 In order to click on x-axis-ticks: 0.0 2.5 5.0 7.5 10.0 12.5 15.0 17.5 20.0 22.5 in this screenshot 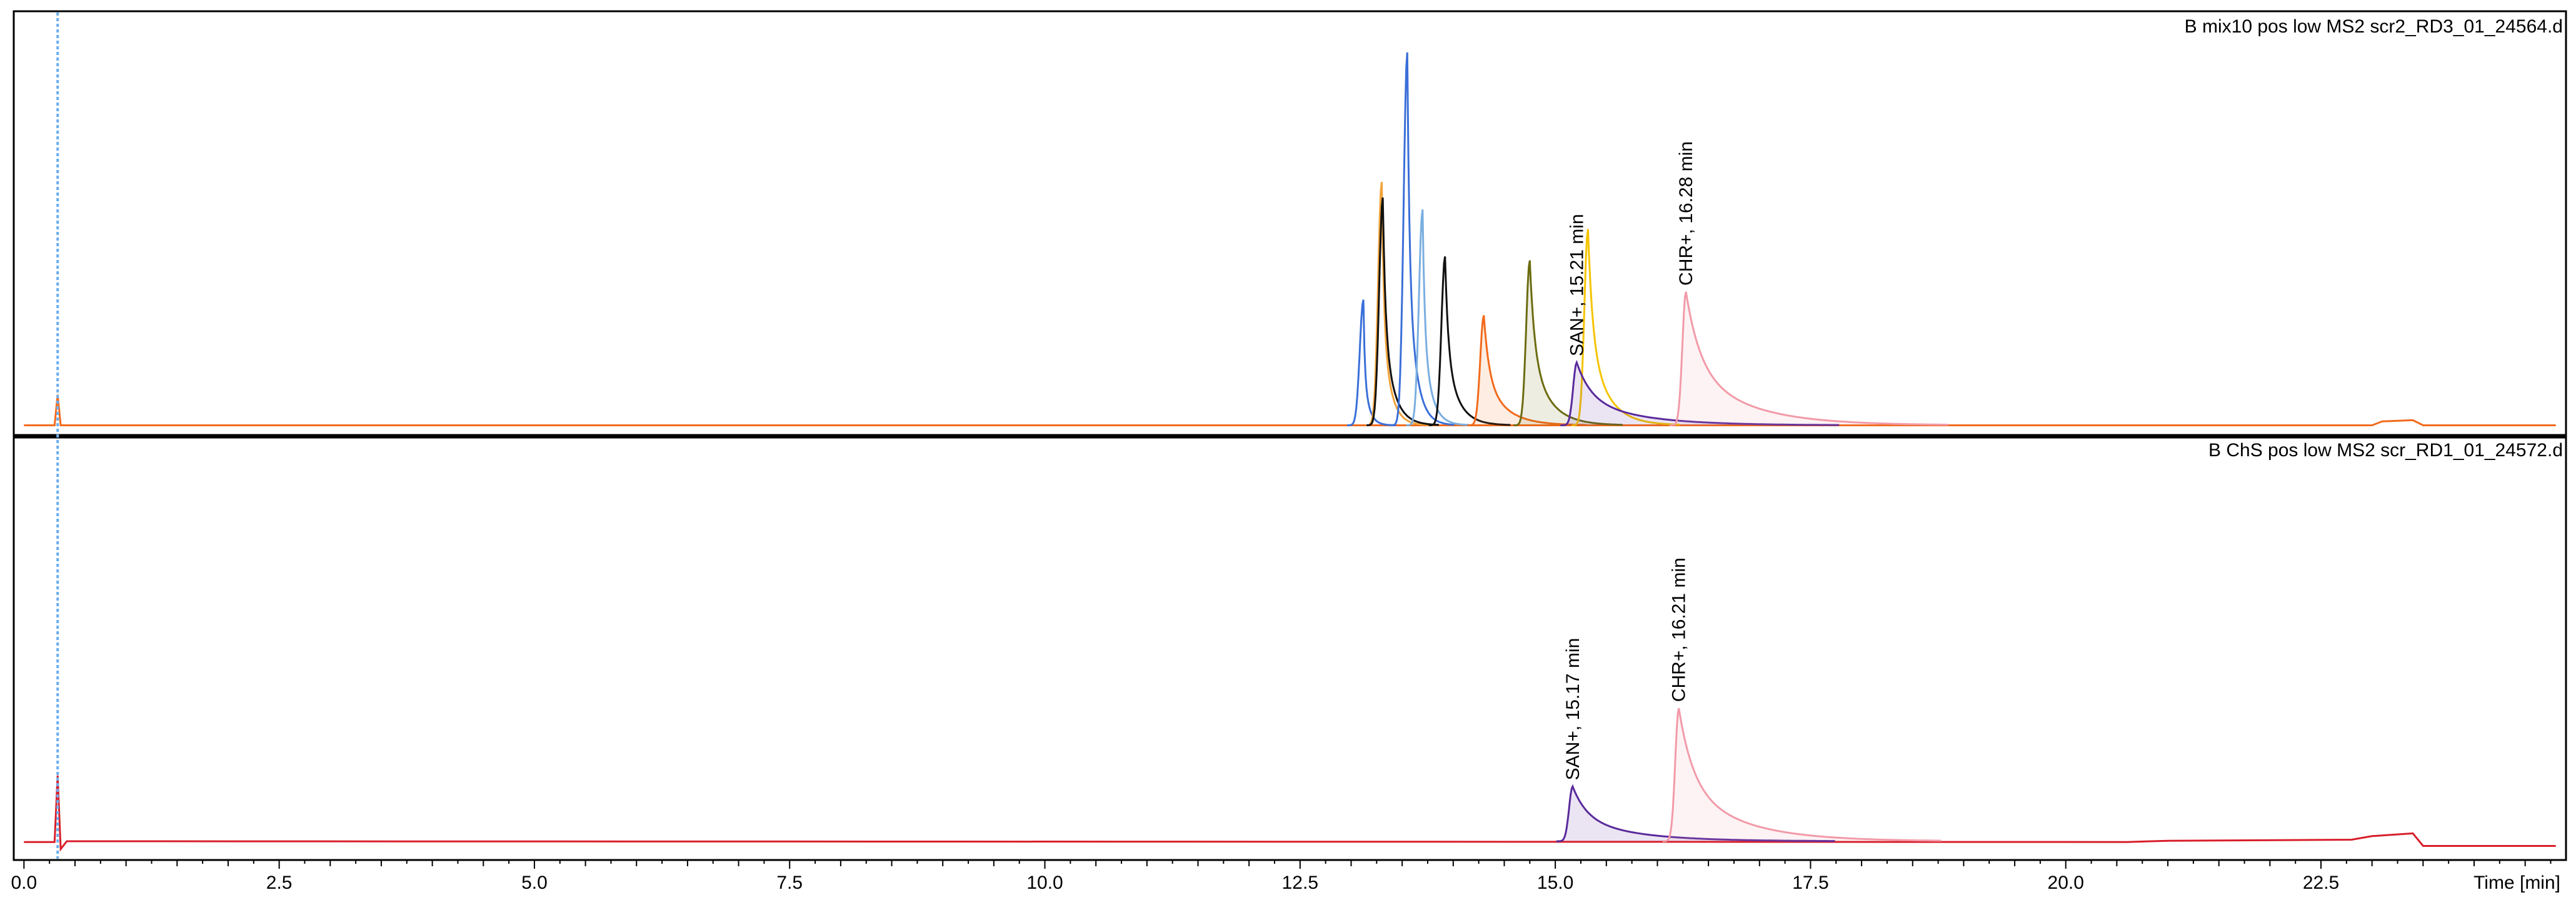, I will do `click(1281, 876)`.